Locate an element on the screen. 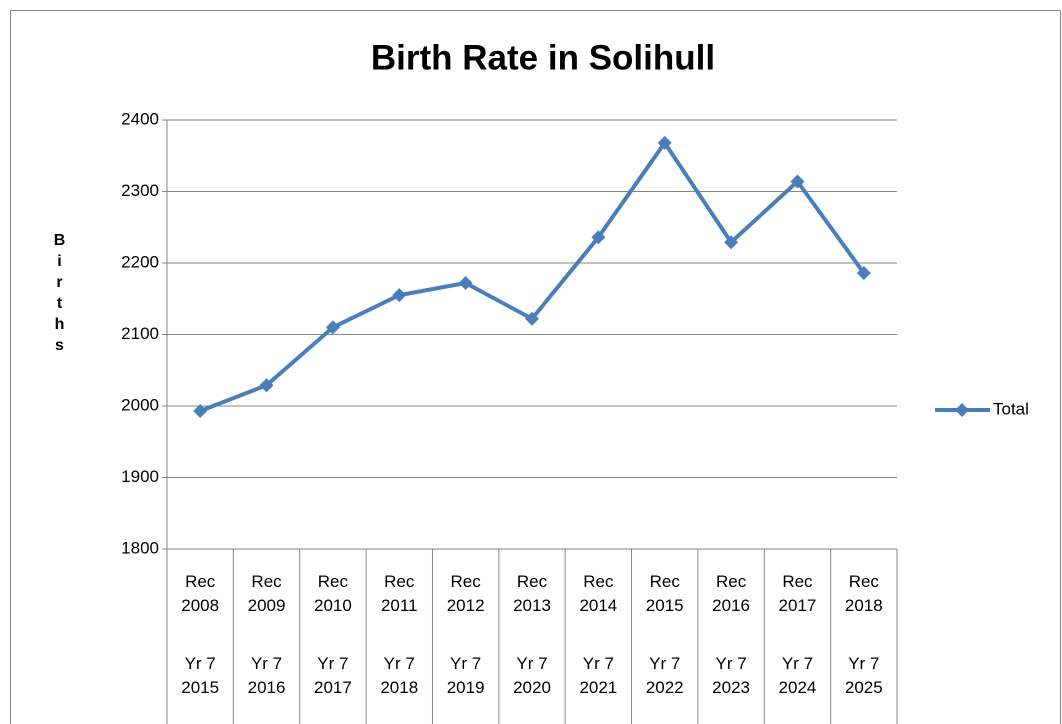  y-tick-label: 1900 is located at coordinates (140, 476).